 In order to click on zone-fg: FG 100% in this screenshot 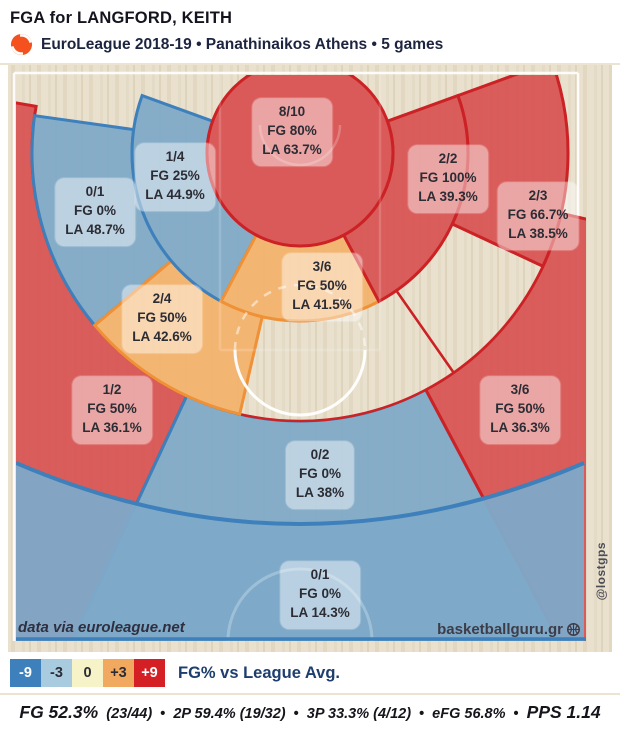, I will do `click(448, 178)`.